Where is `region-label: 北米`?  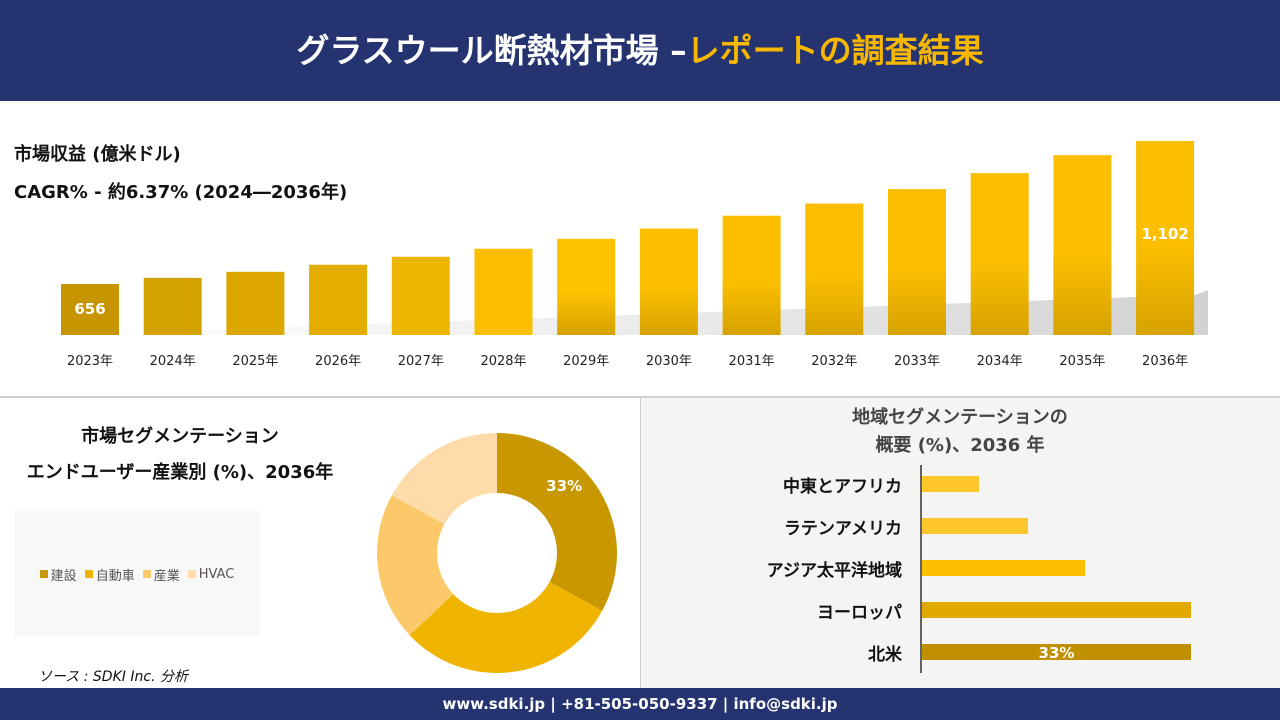 region-label: 北米 is located at coordinates (885, 655).